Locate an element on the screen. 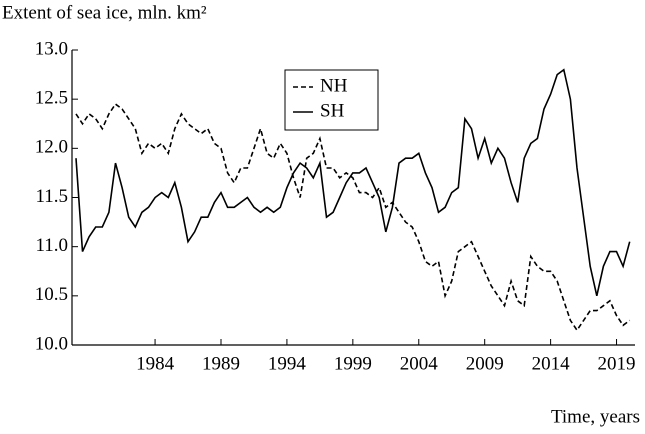 This screenshot has height=434, width=645. y-tick-label: 11.0 is located at coordinates (51, 245).